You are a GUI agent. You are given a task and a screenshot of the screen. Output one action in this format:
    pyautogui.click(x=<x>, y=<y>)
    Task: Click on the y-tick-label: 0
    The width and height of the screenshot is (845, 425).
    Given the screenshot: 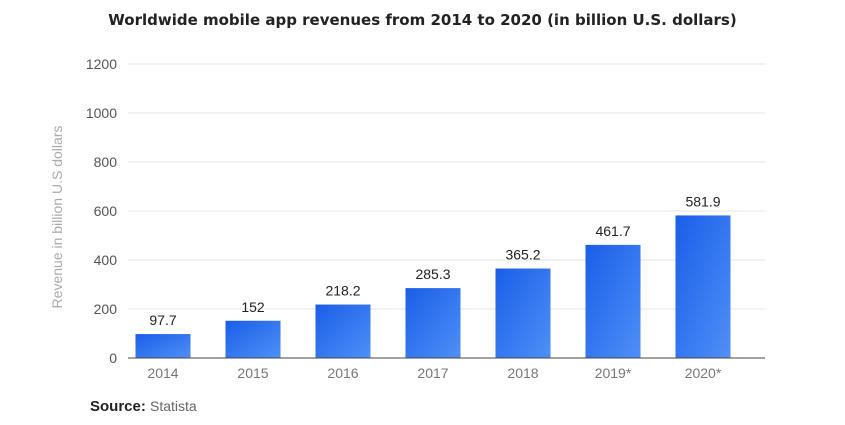 What is the action you would take?
    pyautogui.click(x=113, y=358)
    